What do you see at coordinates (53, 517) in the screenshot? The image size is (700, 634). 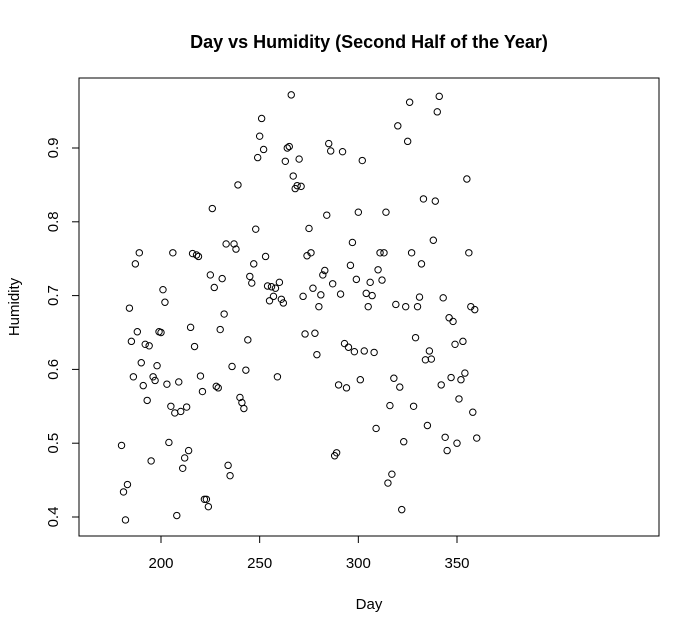 I see `y-tick-label: 0.4` at bounding box center [53, 517].